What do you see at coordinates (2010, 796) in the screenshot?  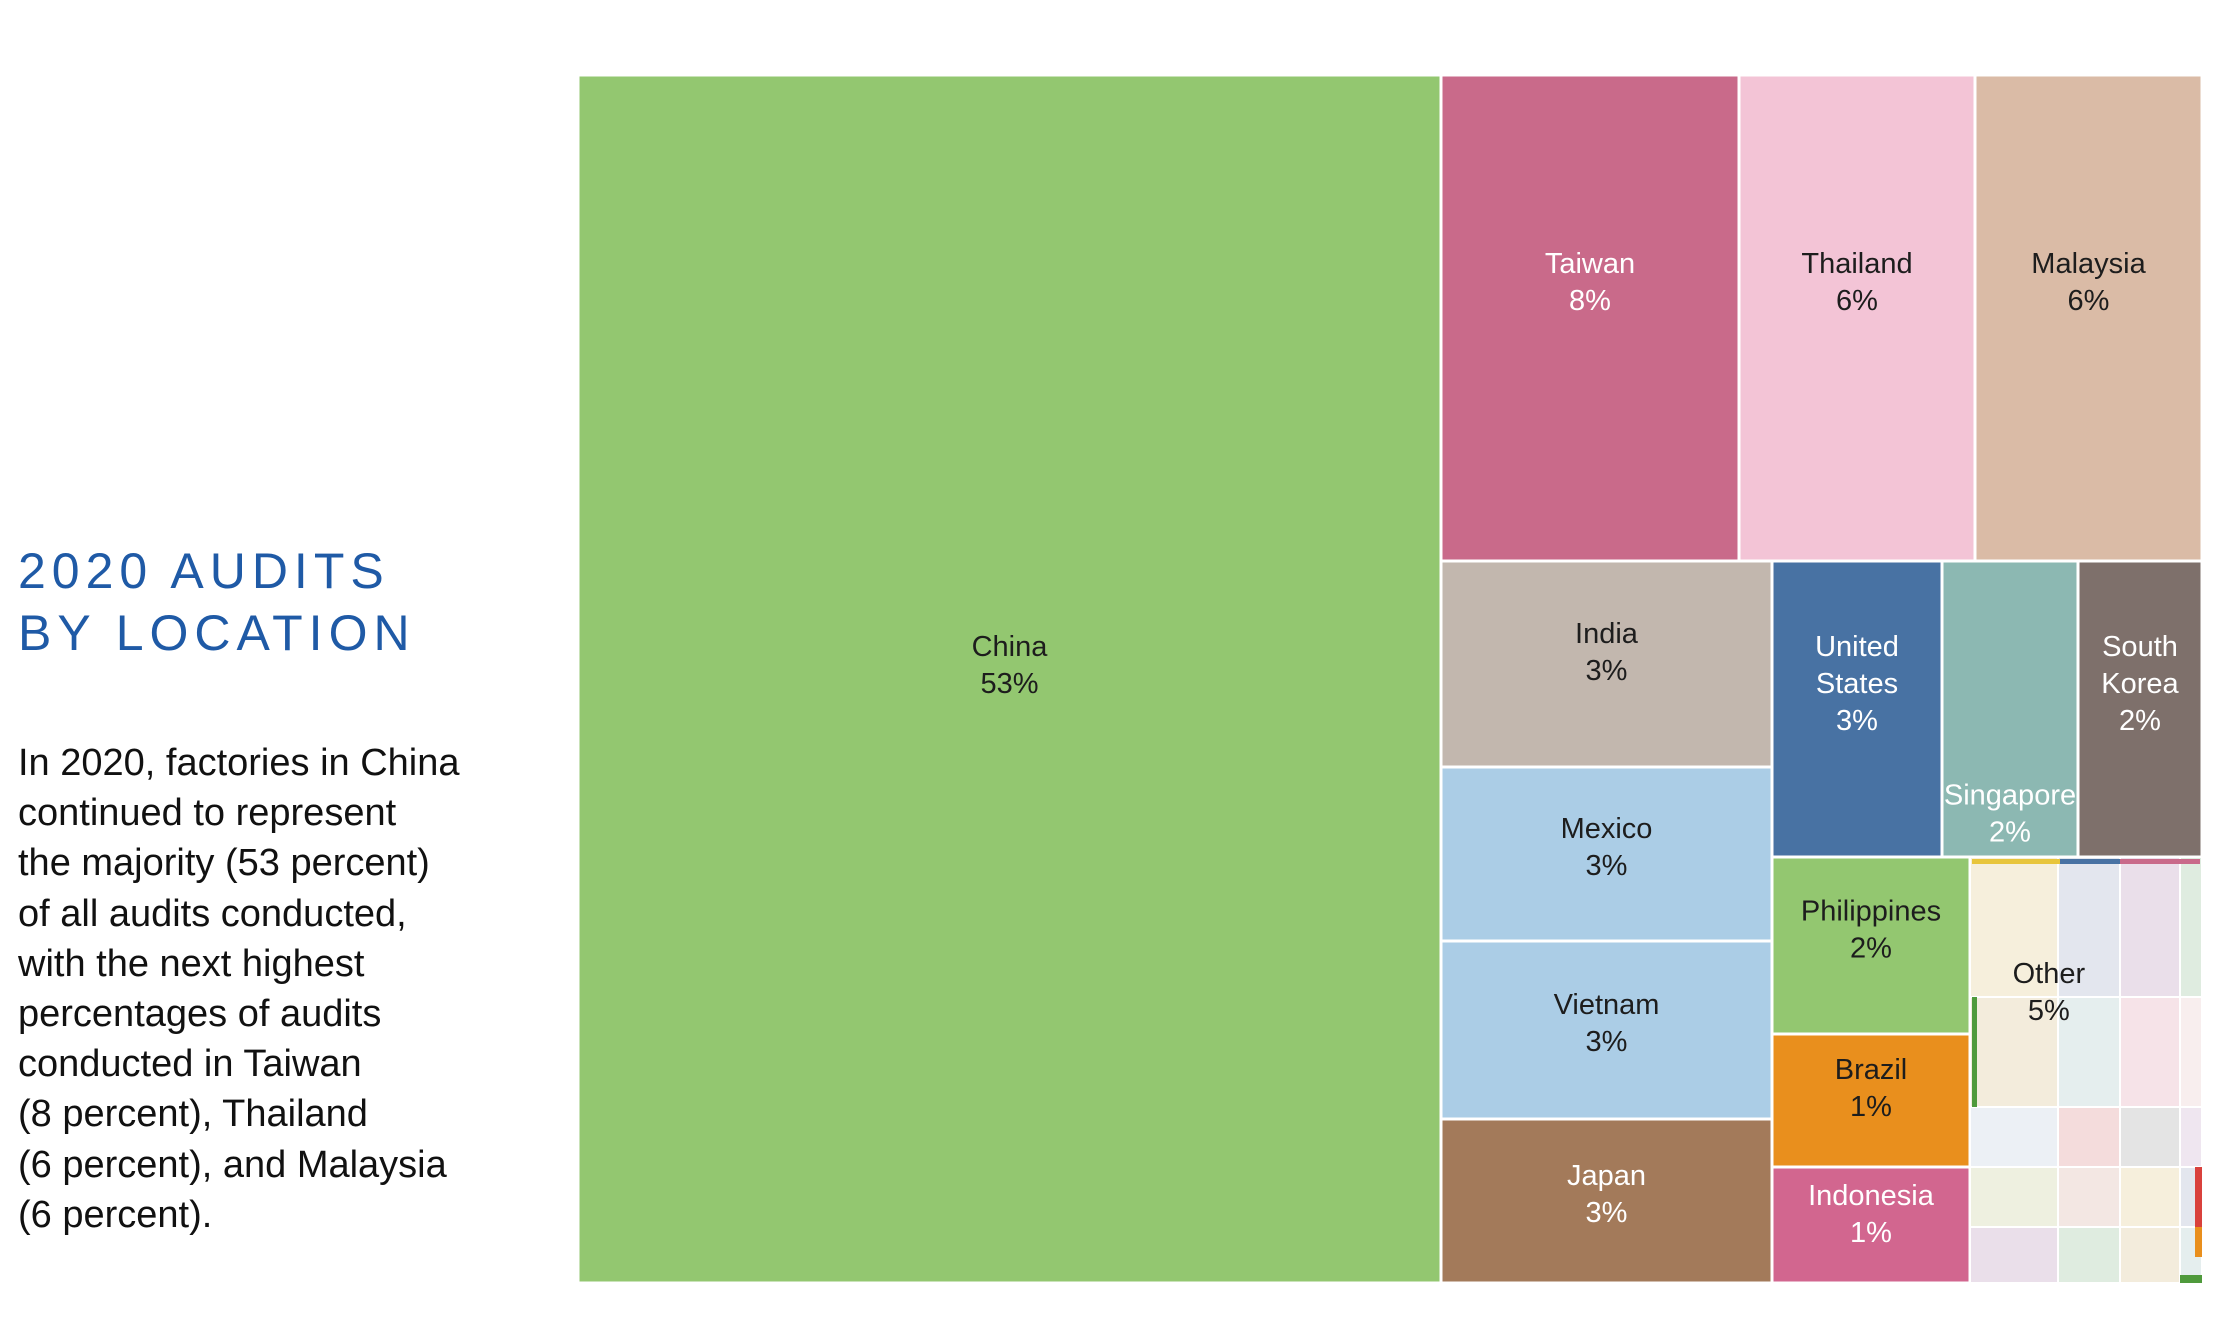 I see `tile-name-label-singapore: Singapore` at bounding box center [2010, 796].